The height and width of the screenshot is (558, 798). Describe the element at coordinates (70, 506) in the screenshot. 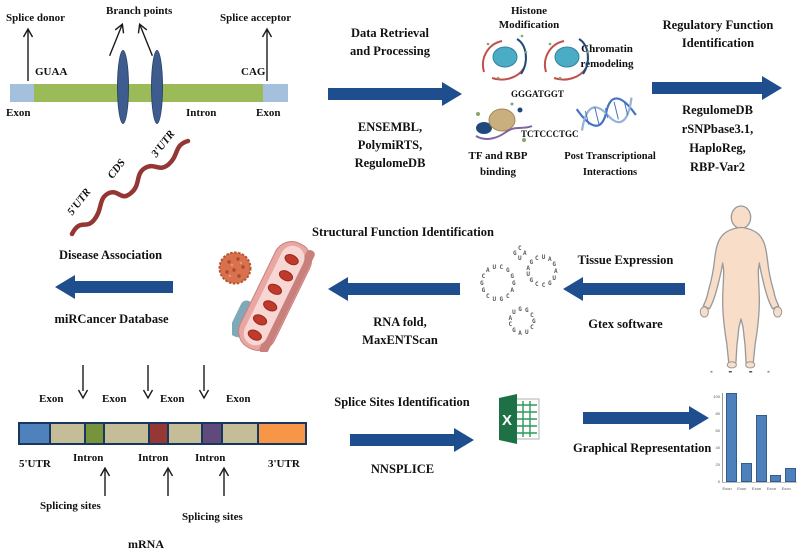

I see `splicing-sites-label-left: Splicing sites` at that location.